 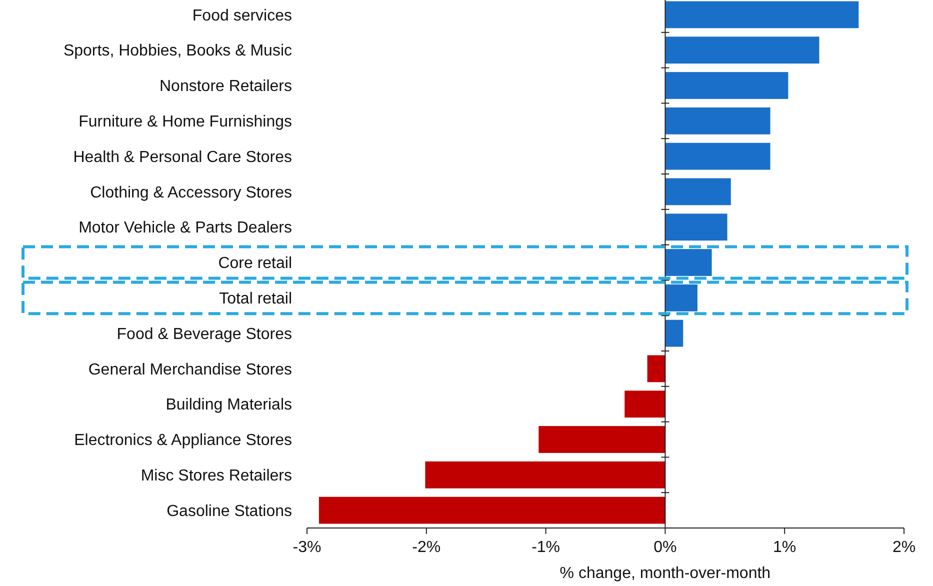 What do you see at coordinates (183, 441) in the screenshot?
I see `y-tick-label: Electronics & Appliance Stores` at bounding box center [183, 441].